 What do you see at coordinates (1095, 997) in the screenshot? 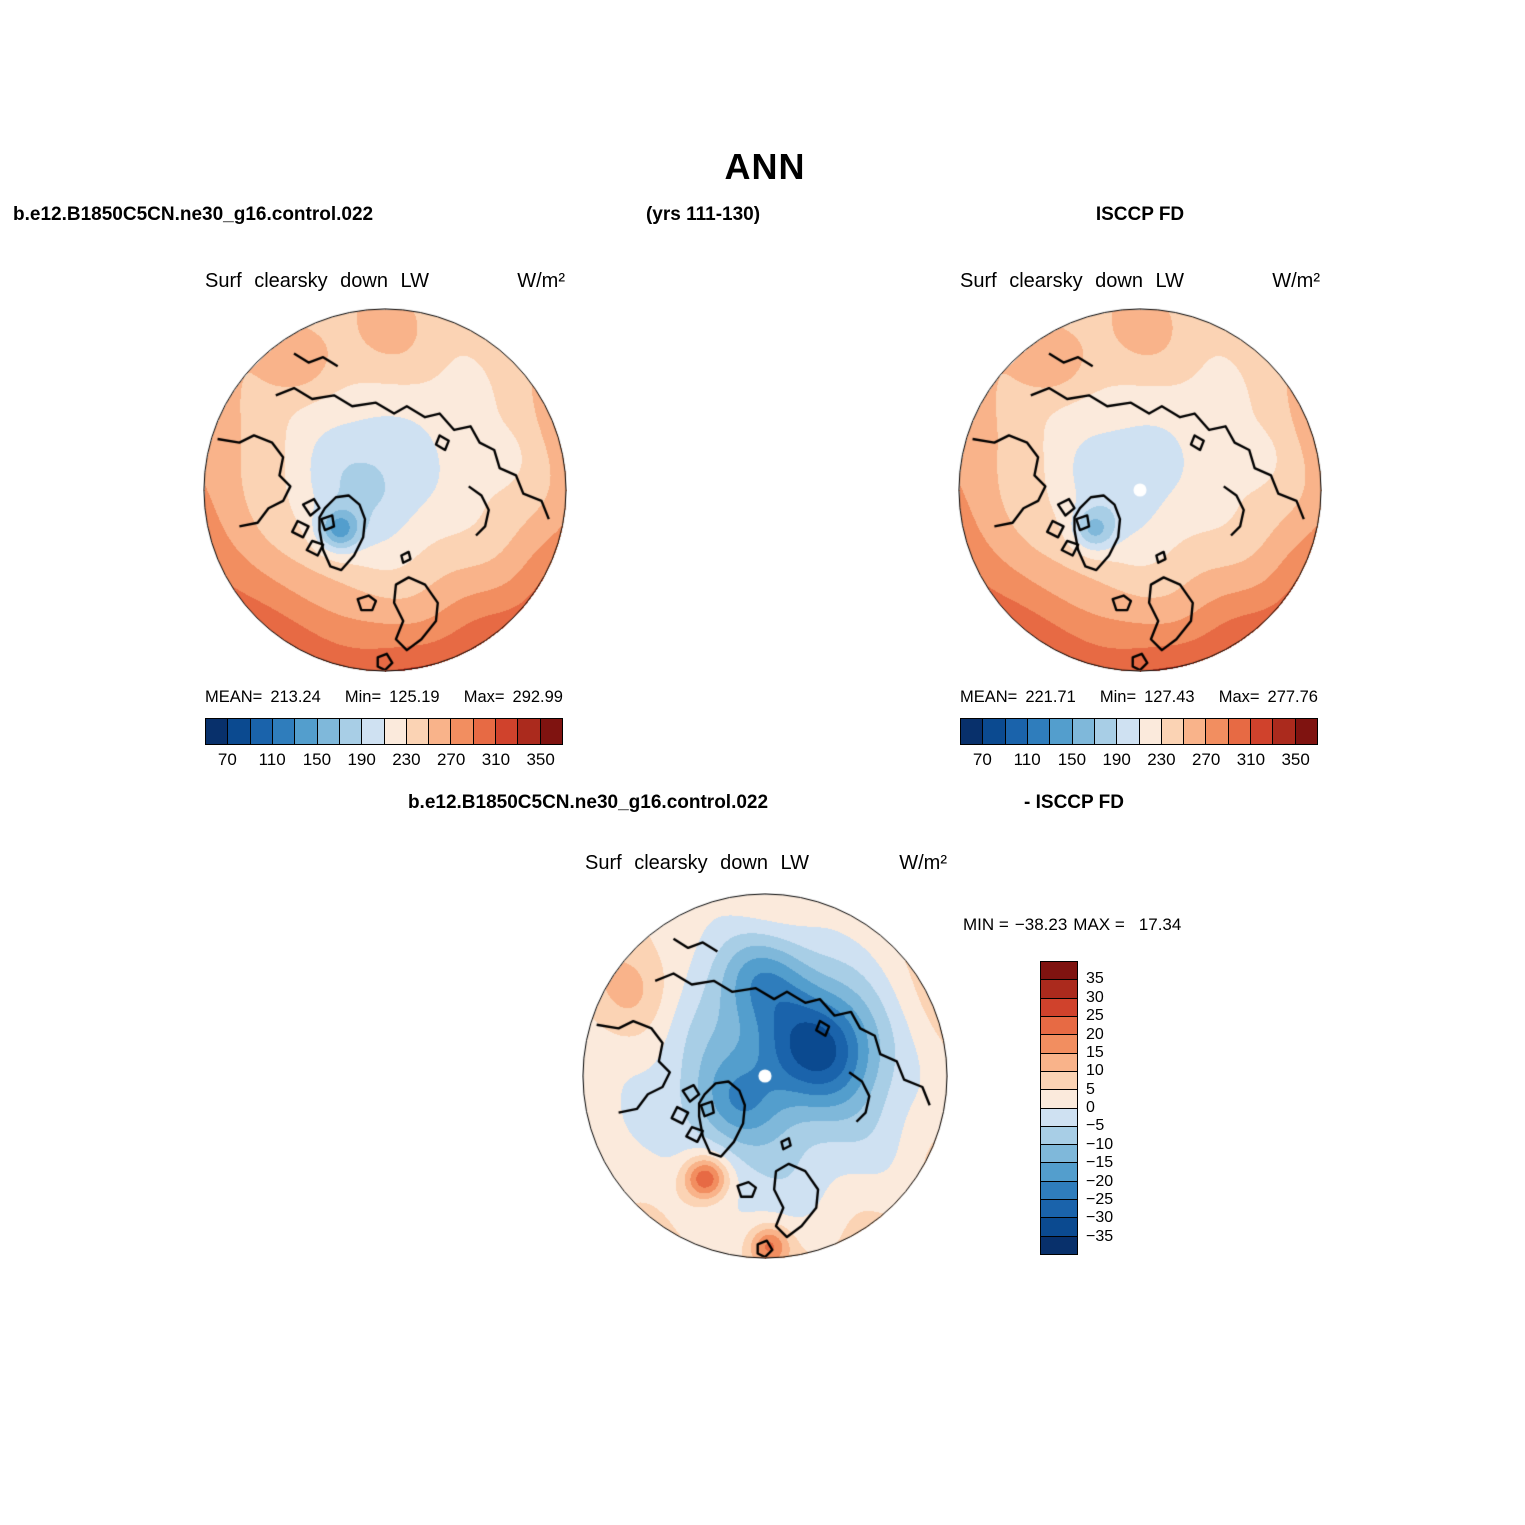
I see `colorbar-tick-label: 30` at bounding box center [1095, 997].